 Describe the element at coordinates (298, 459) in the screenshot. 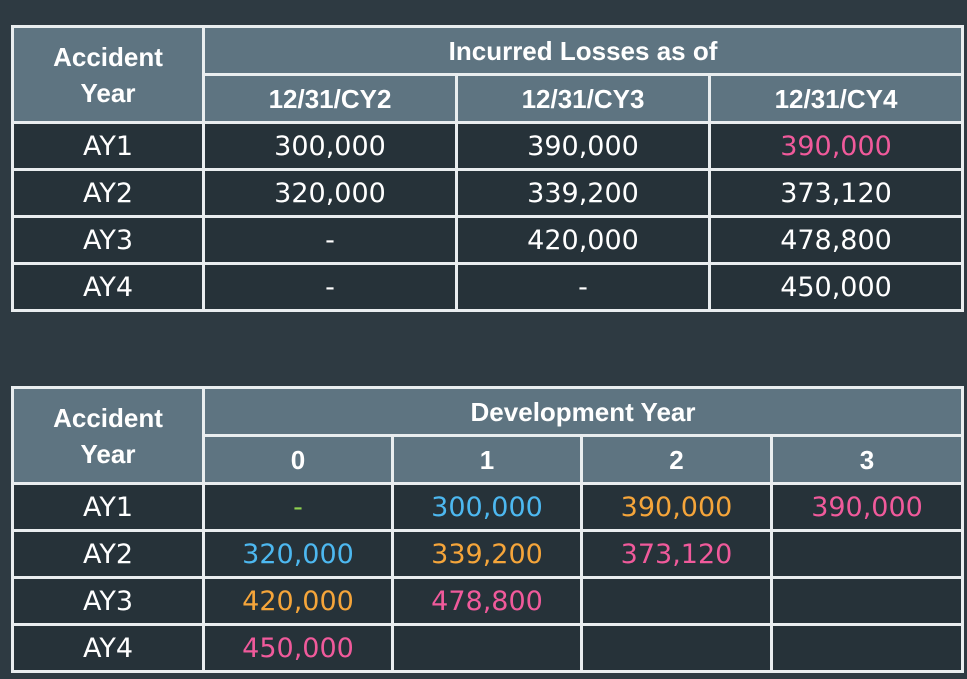

I see `column-header: 0` at that location.